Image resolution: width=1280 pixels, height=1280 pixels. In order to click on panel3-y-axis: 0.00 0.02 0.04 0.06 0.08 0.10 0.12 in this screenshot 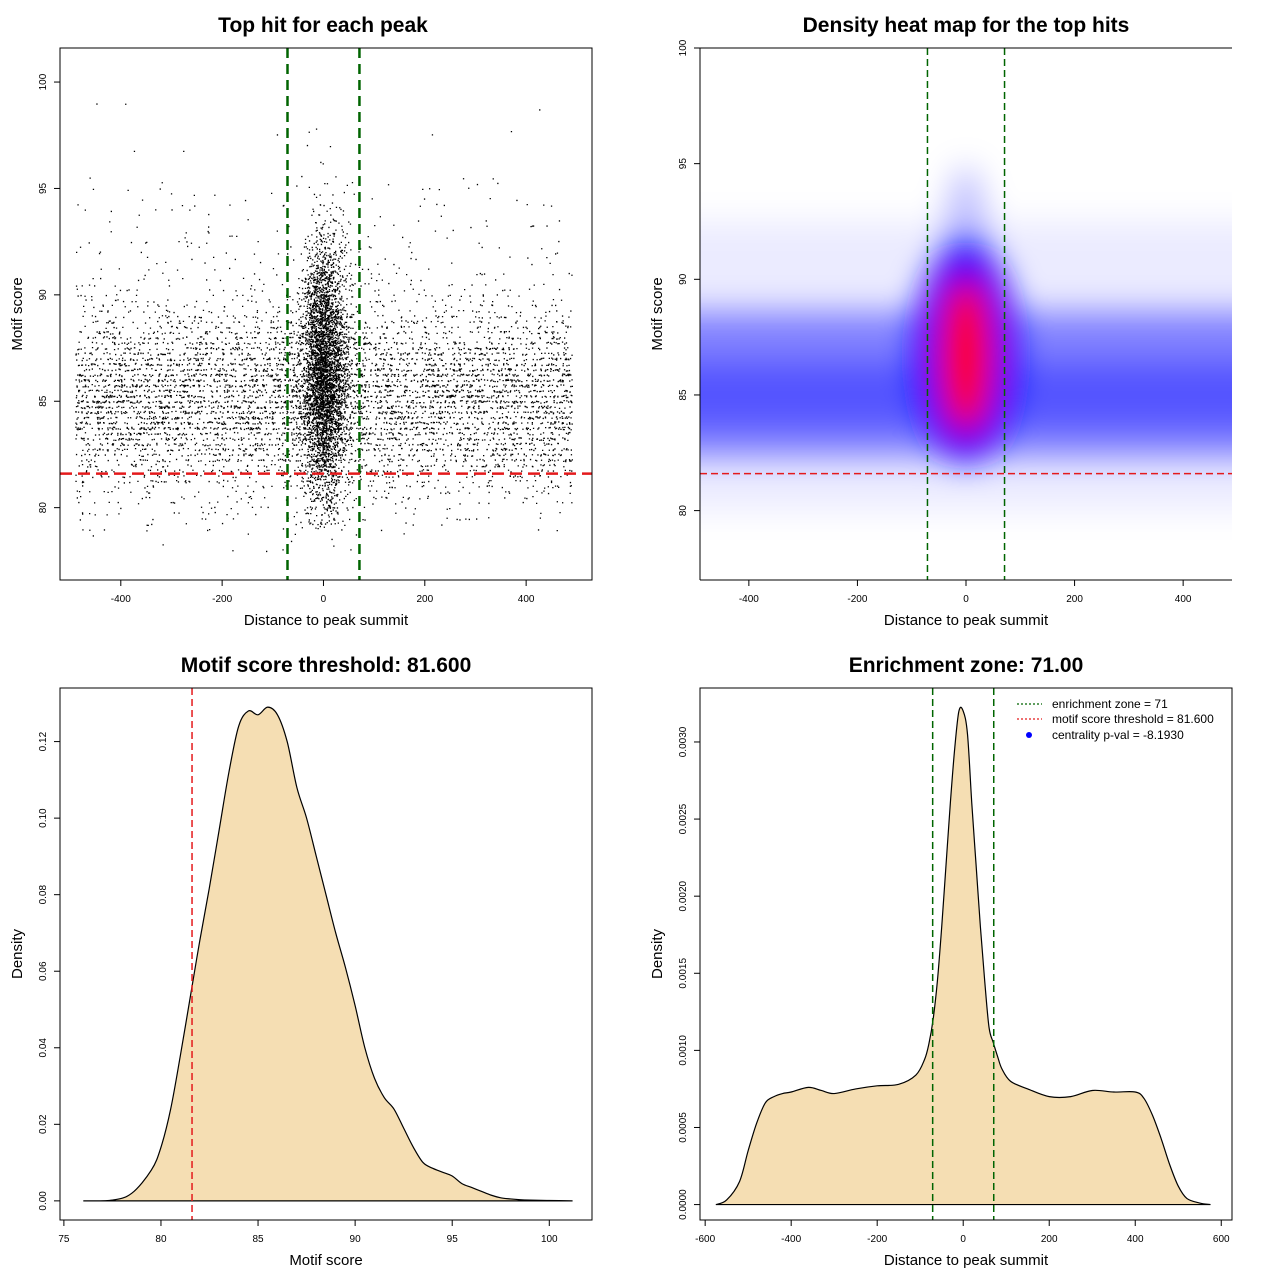, I will do `click(49, 971)`.